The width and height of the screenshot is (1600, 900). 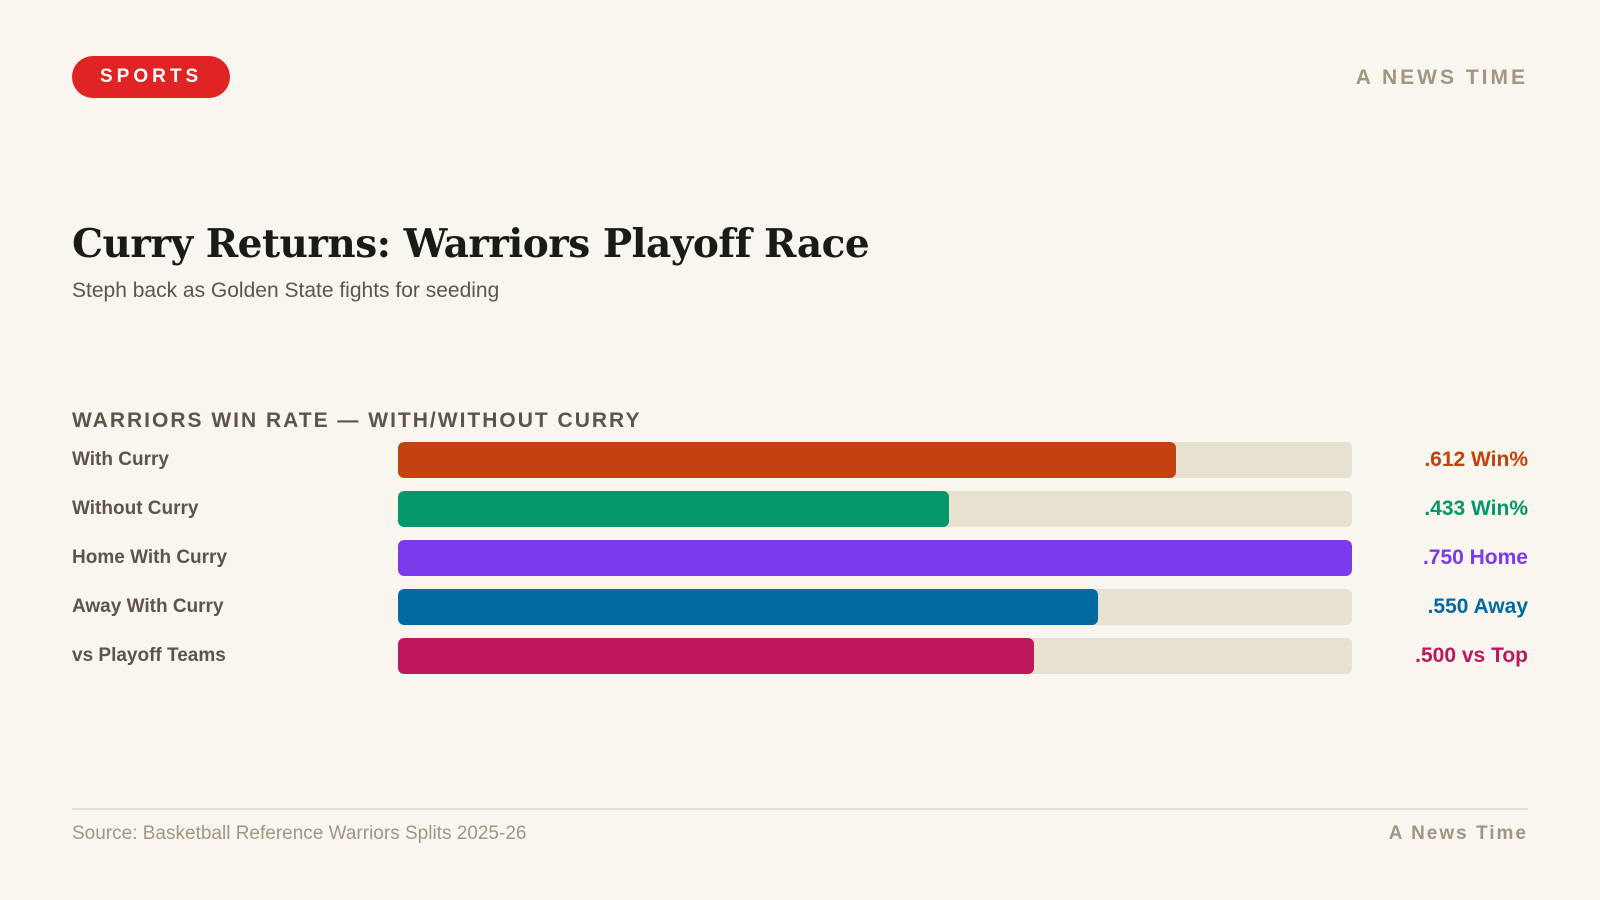 I want to click on bar-category-label: vs Playoff Teams, so click(x=149, y=655).